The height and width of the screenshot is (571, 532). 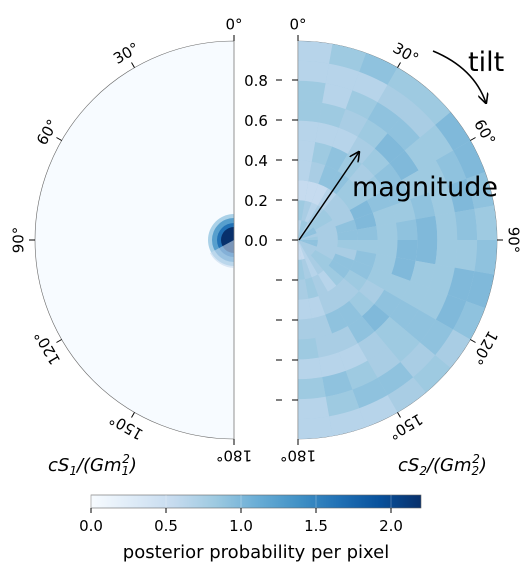 I want to click on left-density-peak, so click(x=221, y=241).